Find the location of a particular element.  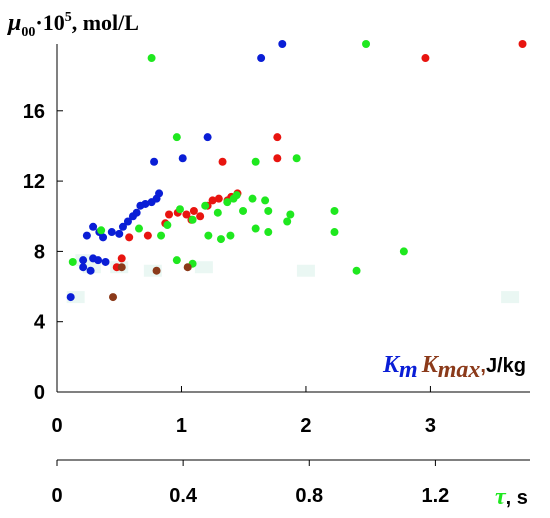

x-axis-bottom-label: τ, s is located at coordinates (511, 497).